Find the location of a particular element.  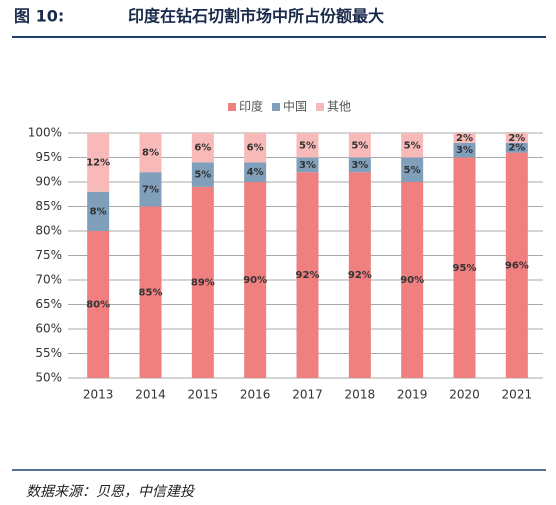

x-tick-label: 2021 is located at coordinates (517, 395).